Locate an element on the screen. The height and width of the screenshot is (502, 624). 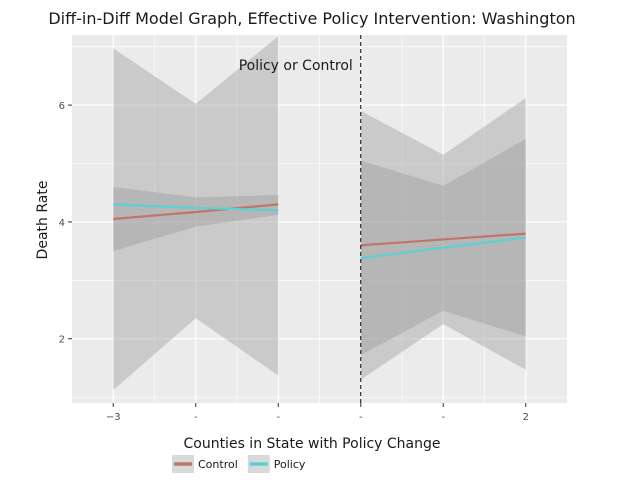
line-control-pre is located at coordinates (196, 212).